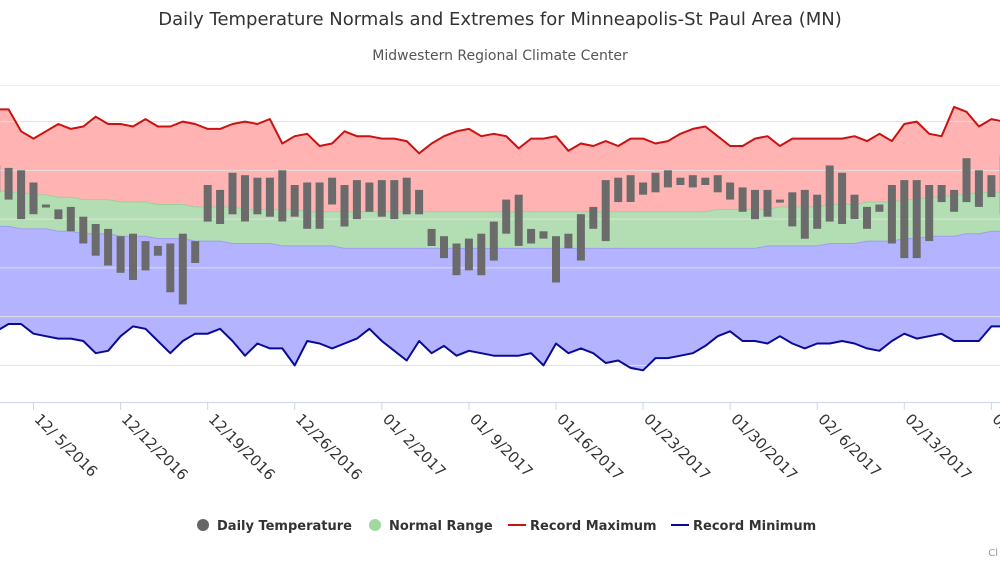 This screenshot has height=566, width=1000. What do you see at coordinates (677, 447) in the screenshot?
I see `x-tick-label: 01/23/2017` at bounding box center [677, 447].